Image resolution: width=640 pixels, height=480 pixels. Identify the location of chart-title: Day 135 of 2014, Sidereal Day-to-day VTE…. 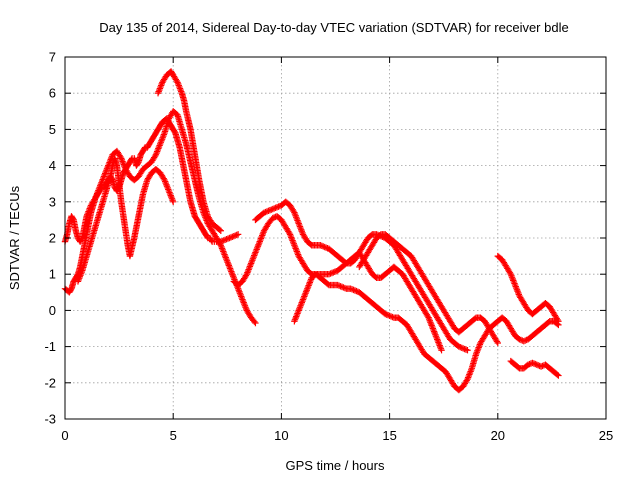
(333, 27).